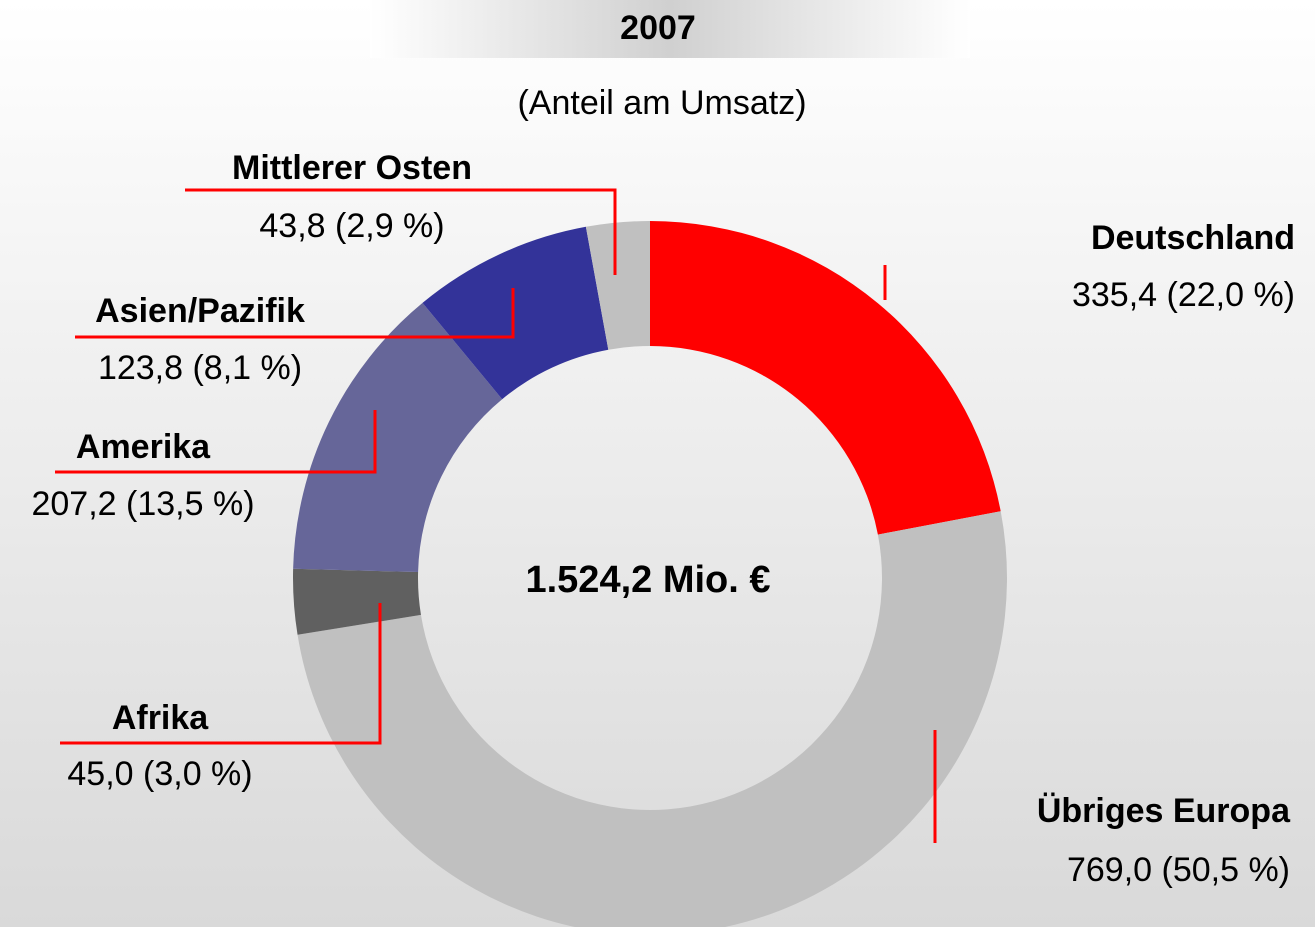 The width and height of the screenshot is (1315, 927). Describe the element at coordinates (143, 447) in the screenshot. I see `category-label: Amerika` at that location.